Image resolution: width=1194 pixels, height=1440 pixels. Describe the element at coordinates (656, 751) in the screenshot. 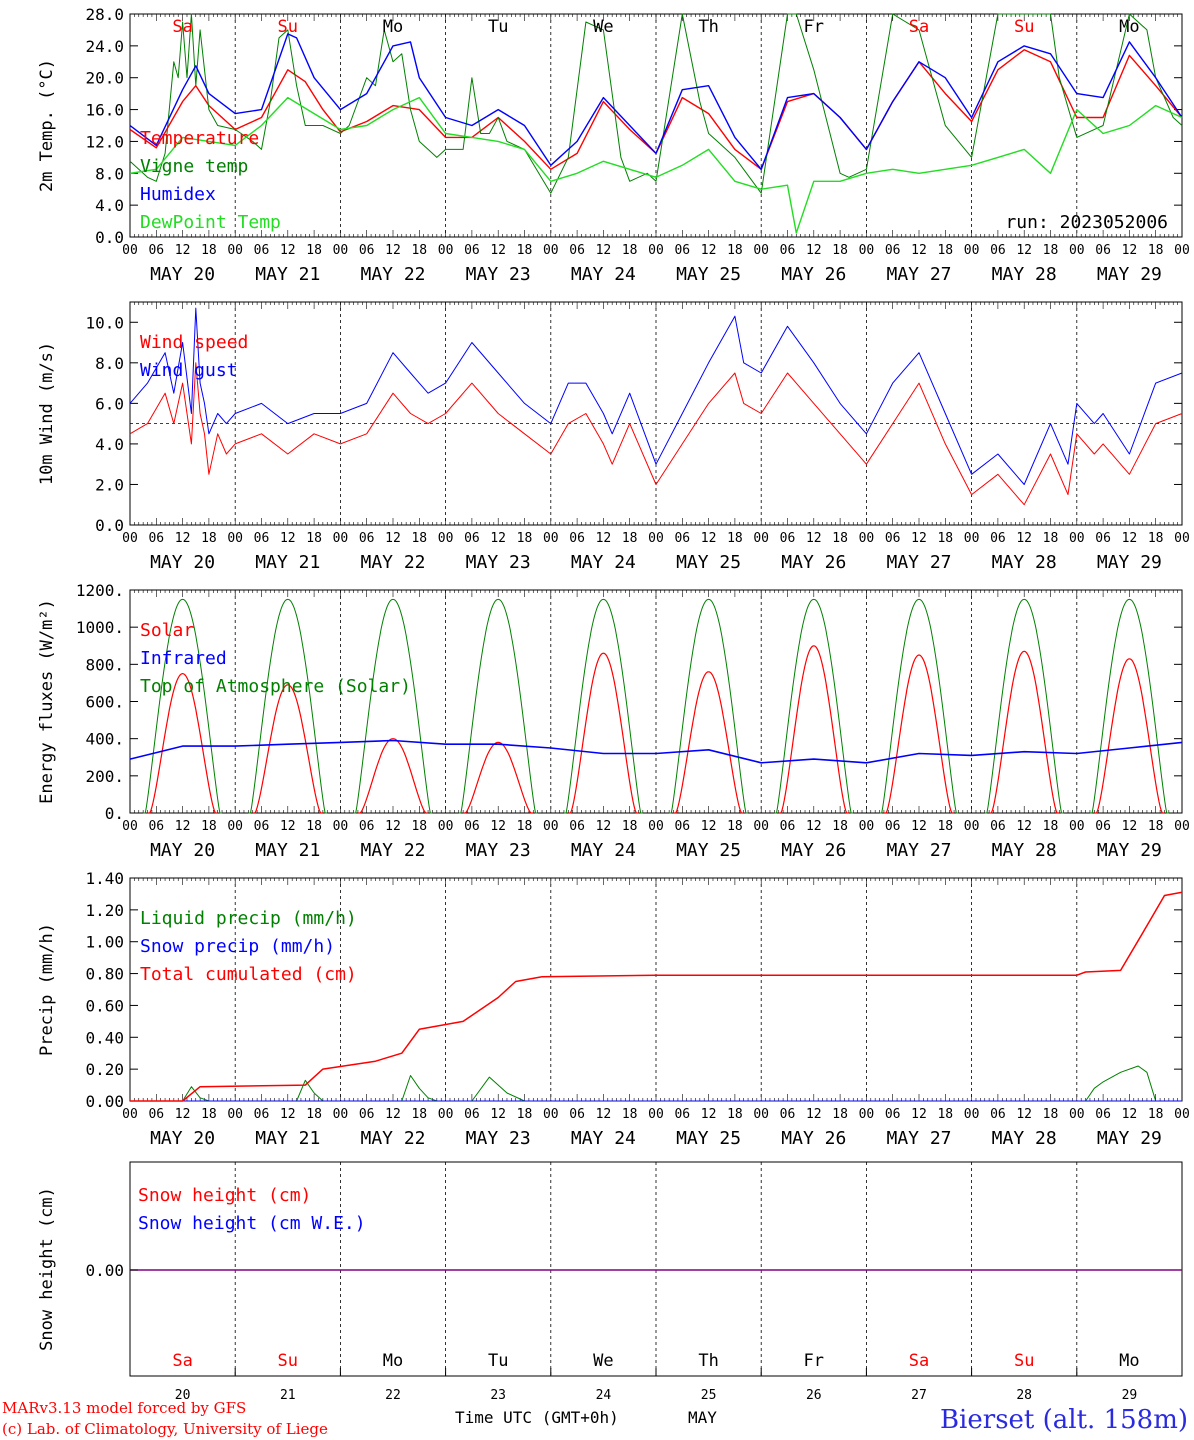

I see `series-infrared` at that location.